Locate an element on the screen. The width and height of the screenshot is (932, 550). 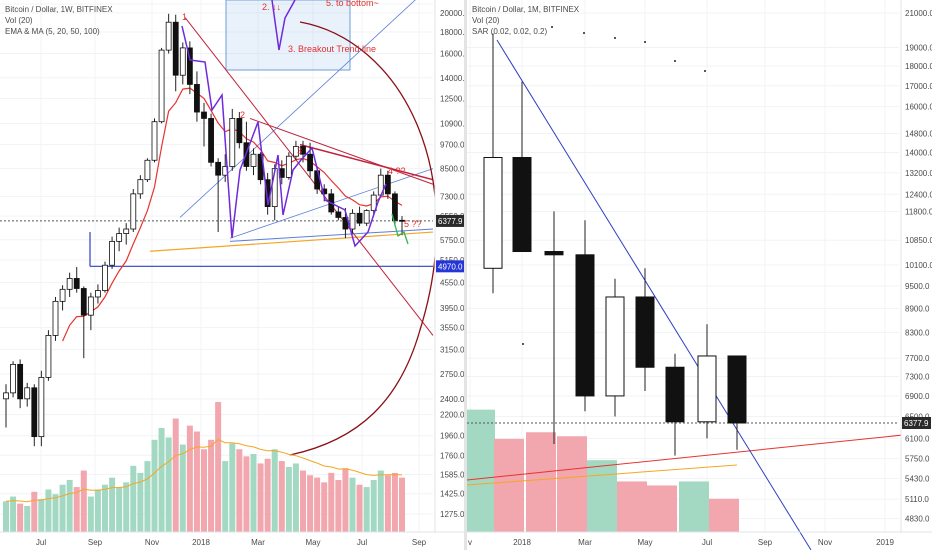
monthly-price-tick: 19000.0 is located at coordinates (918, 48).